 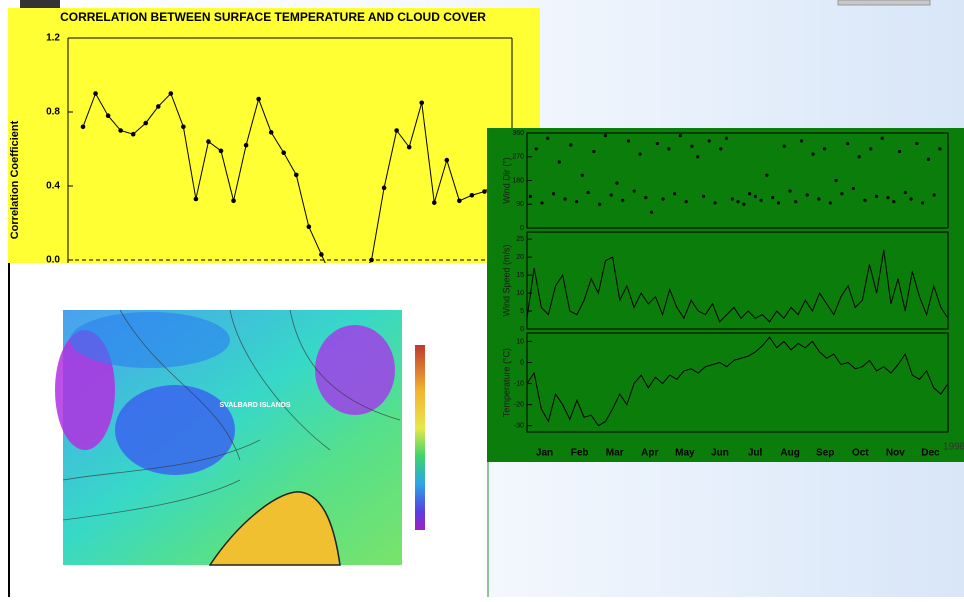 What do you see at coordinates (685, 453) in the screenshot?
I see `x-tick-label: May` at bounding box center [685, 453].